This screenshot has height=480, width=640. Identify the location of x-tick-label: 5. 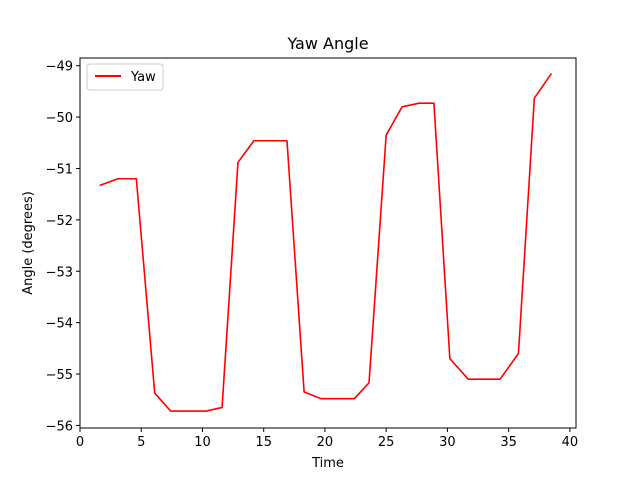
(141, 442).